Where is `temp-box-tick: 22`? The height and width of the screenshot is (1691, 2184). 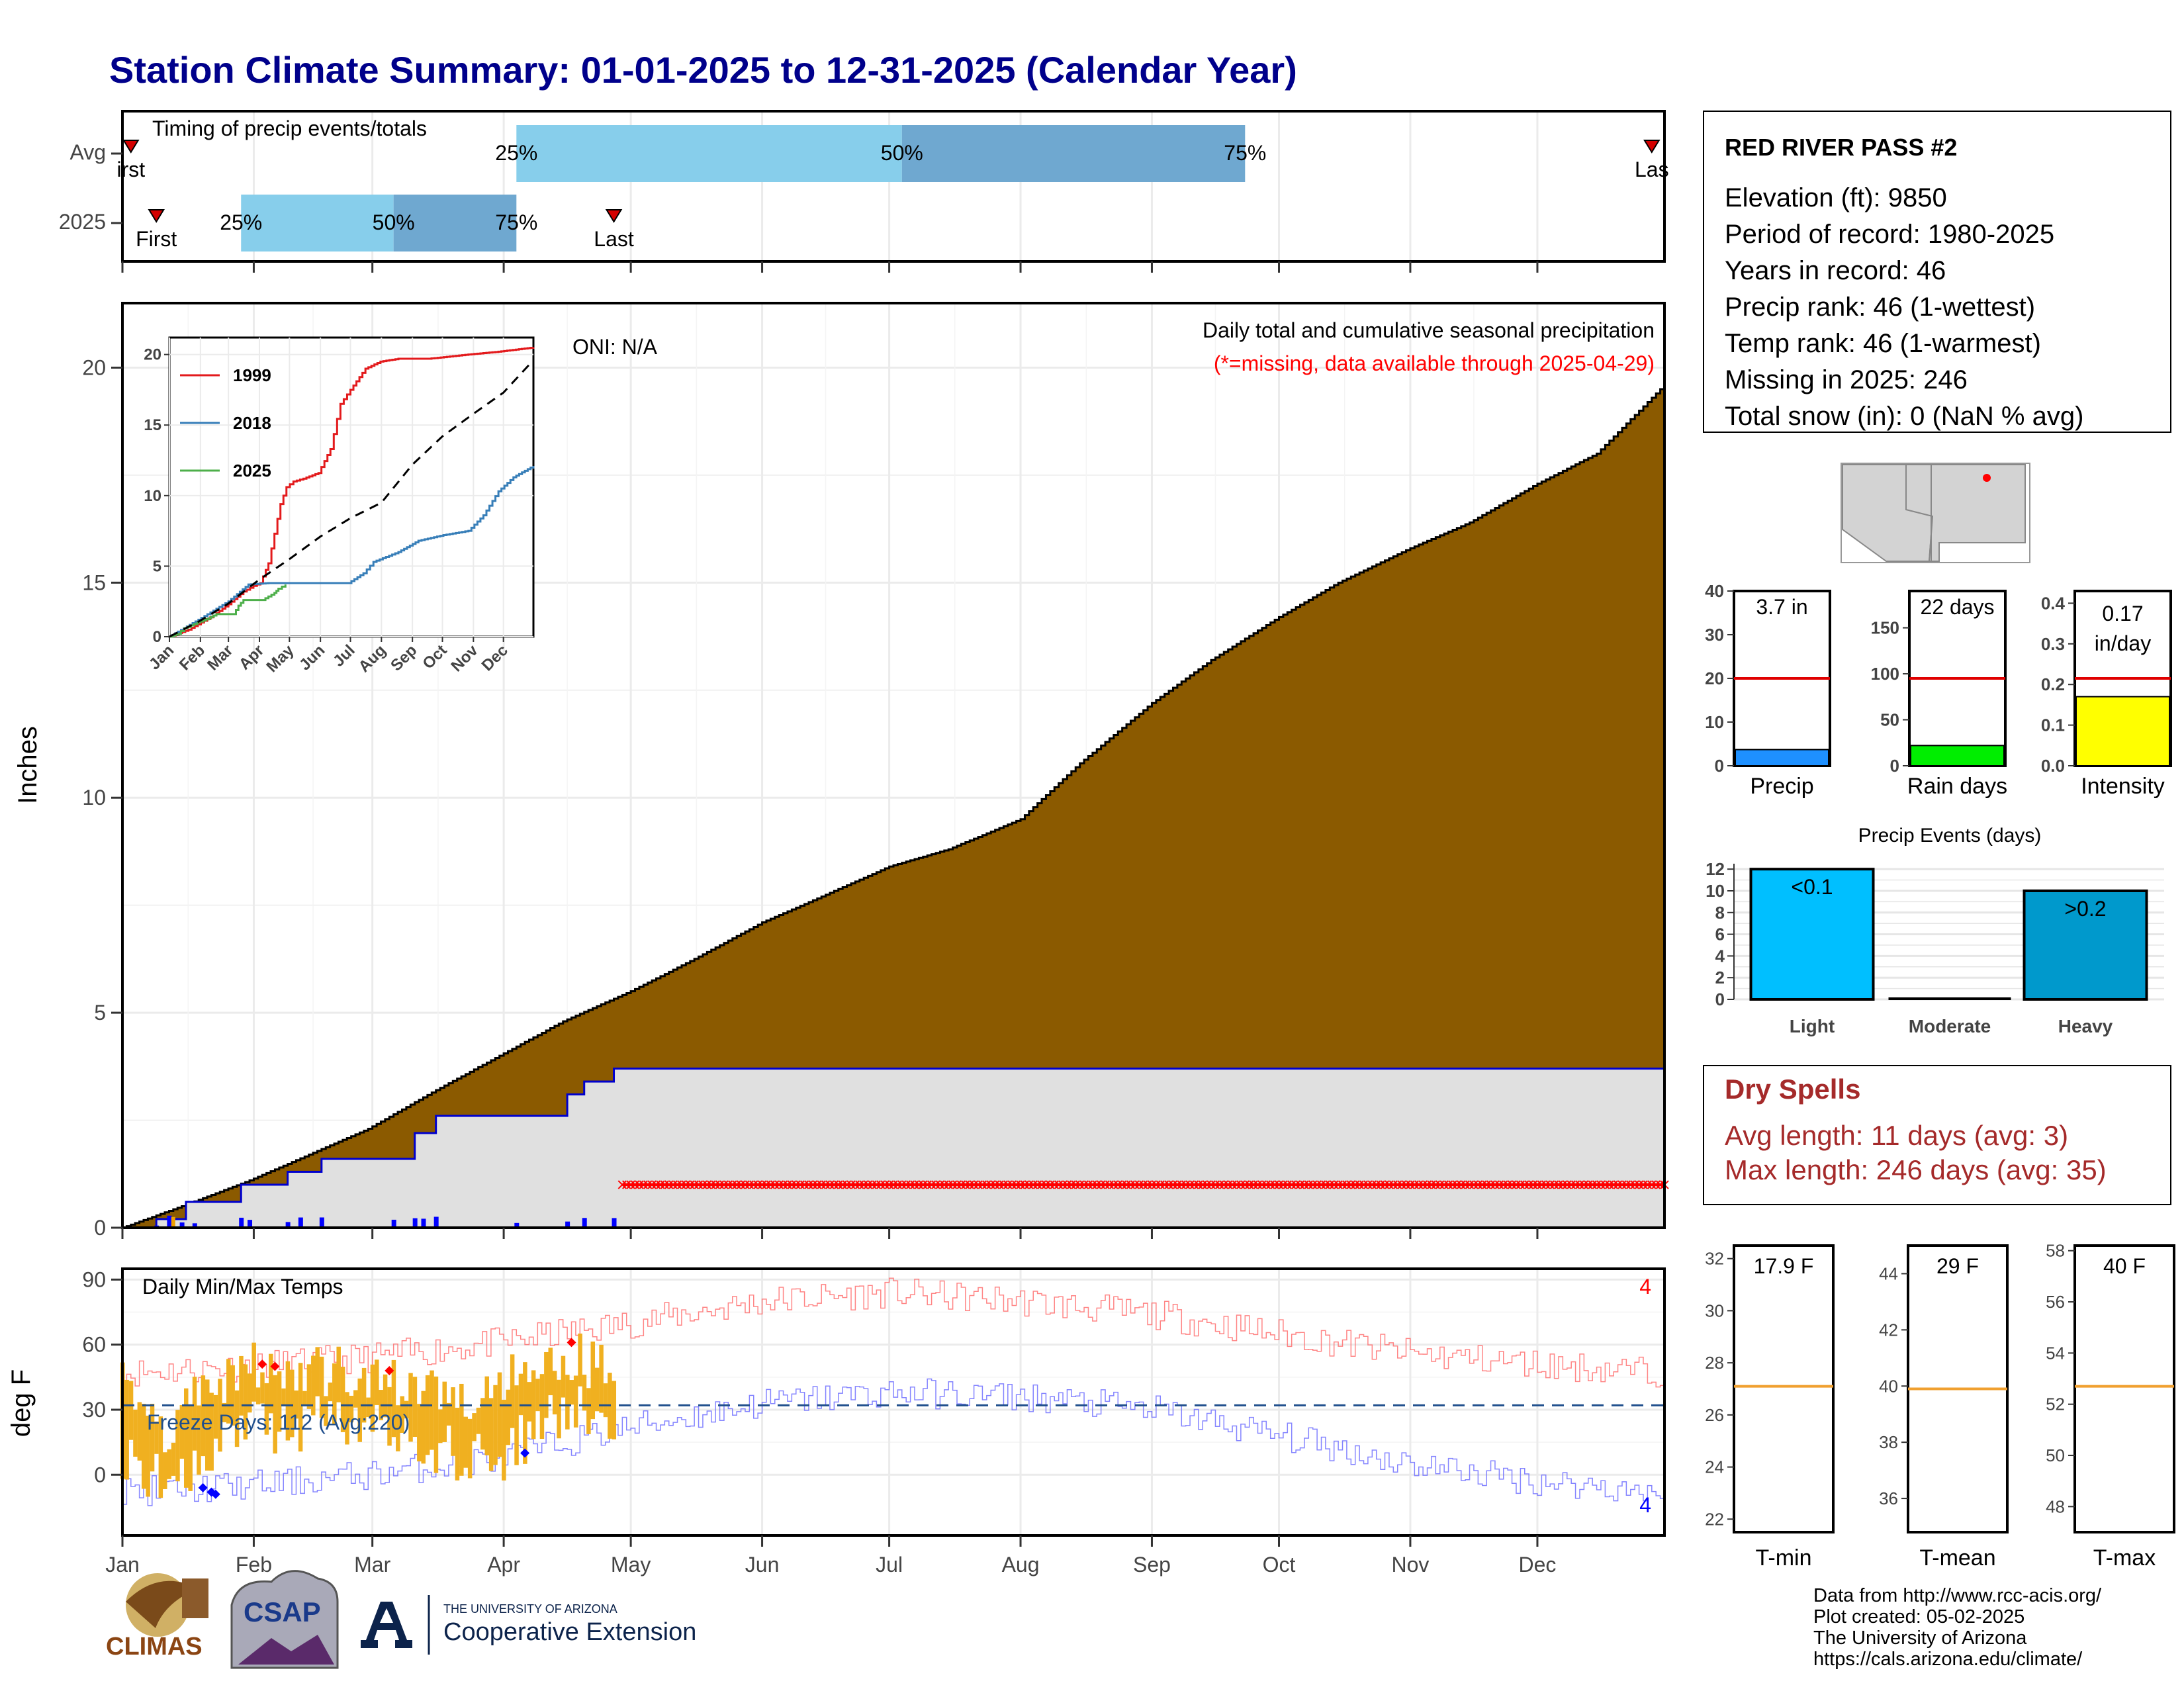
temp-box-tick: 22 is located at coordinates (1715, 1519).